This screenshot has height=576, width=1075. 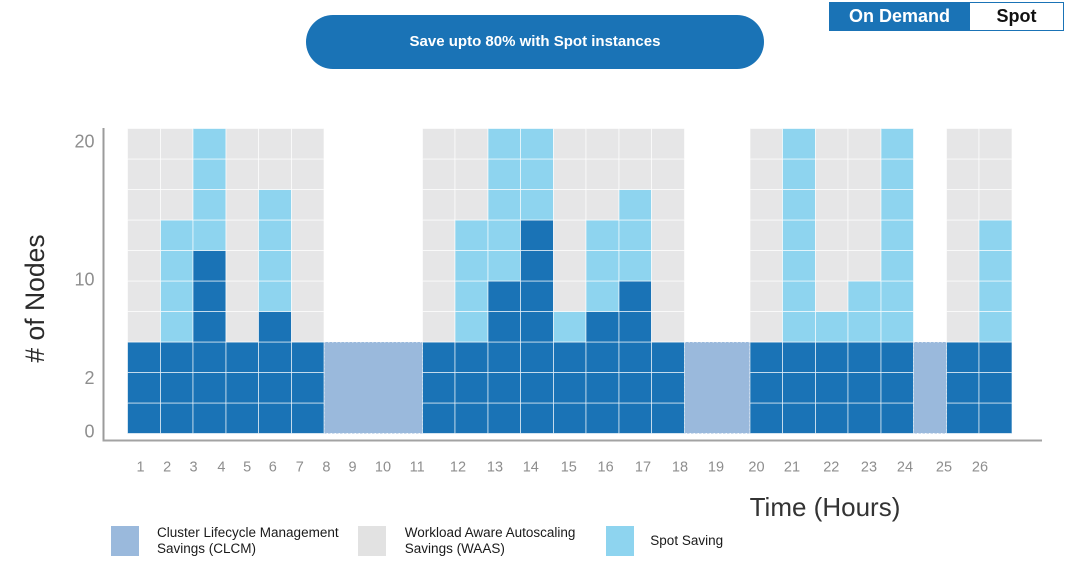 I want to click on svg-text: 15, so click(x=569, y=468).